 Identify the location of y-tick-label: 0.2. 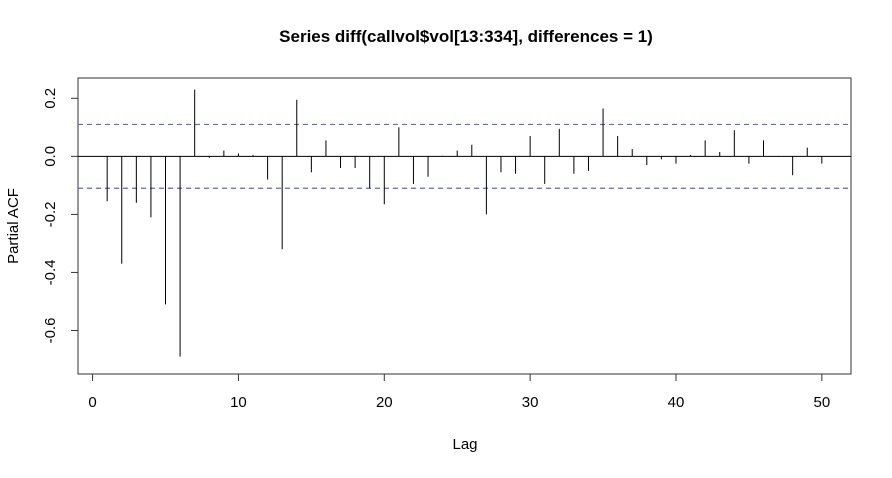
(50, 98).